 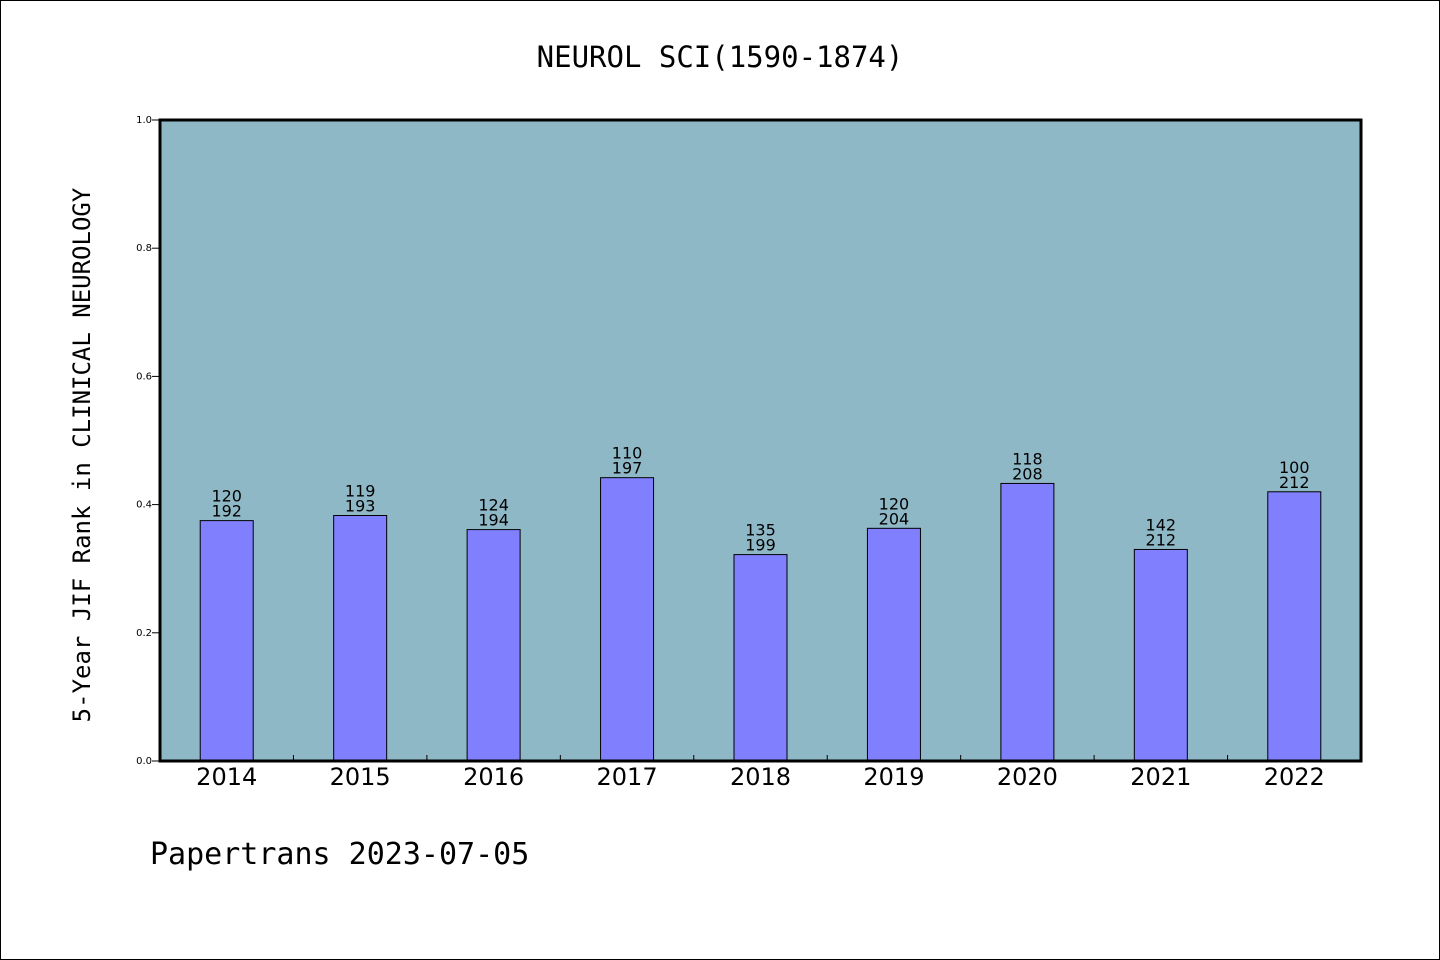 What do you see at coordinates (720, 57) in the screenshot?
I see `chart-title: NEUROL SCI(1590-1874)` at bounding box center [720, 57].